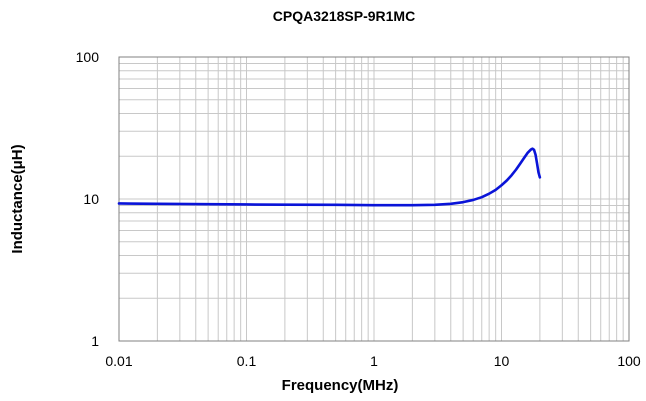 The image size is (646, 401). Describe the element at coordinates (95, 341) in the screenshot. I see `y-tick-label: 1` at that location.